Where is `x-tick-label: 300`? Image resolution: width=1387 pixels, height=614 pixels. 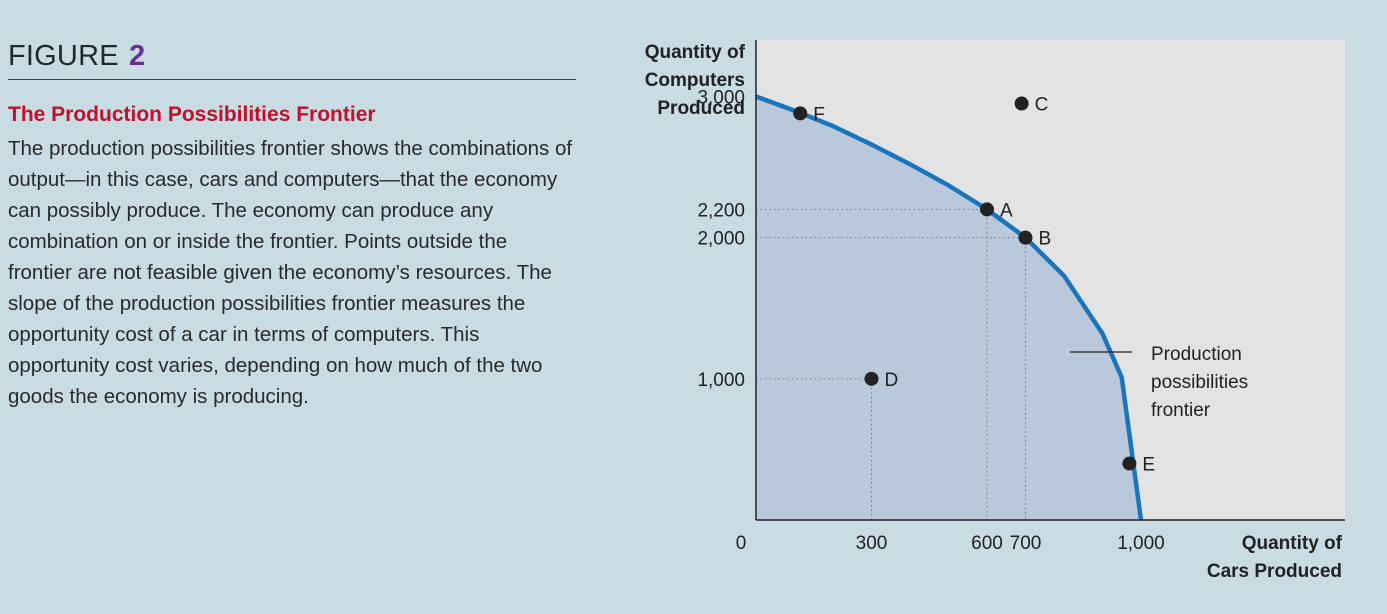 x-tick-label: 300 is located at coordinates (872, 543).